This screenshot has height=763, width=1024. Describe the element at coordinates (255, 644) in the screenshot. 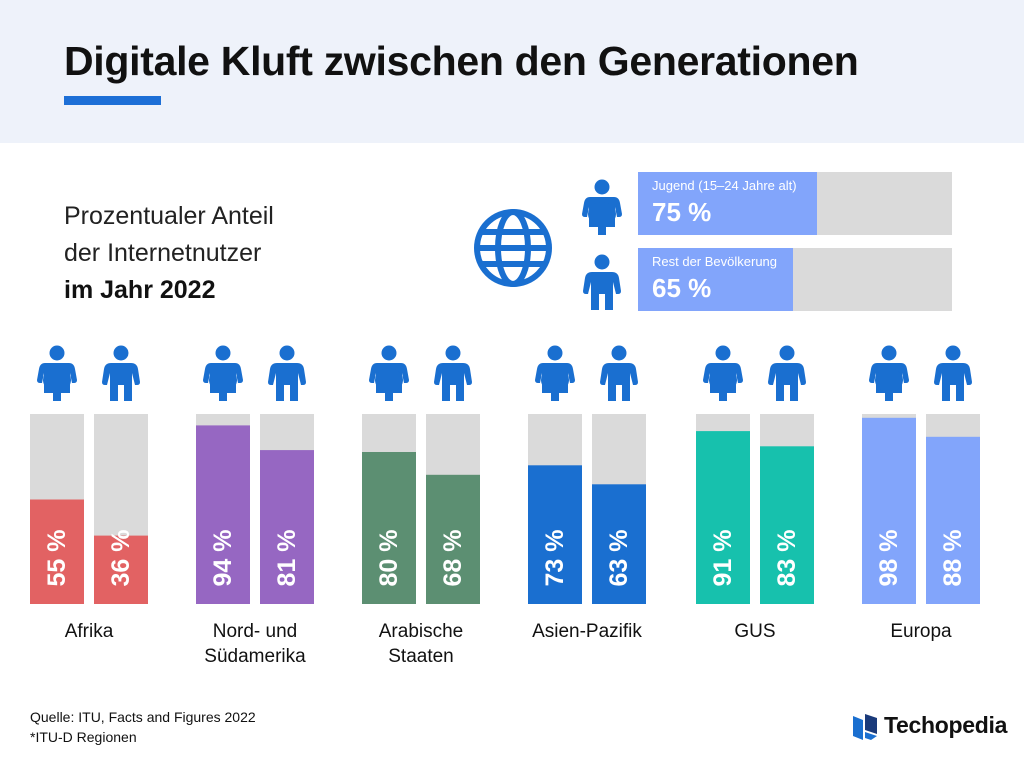

I see `region-label: Nord- und Südamerika` at that location.